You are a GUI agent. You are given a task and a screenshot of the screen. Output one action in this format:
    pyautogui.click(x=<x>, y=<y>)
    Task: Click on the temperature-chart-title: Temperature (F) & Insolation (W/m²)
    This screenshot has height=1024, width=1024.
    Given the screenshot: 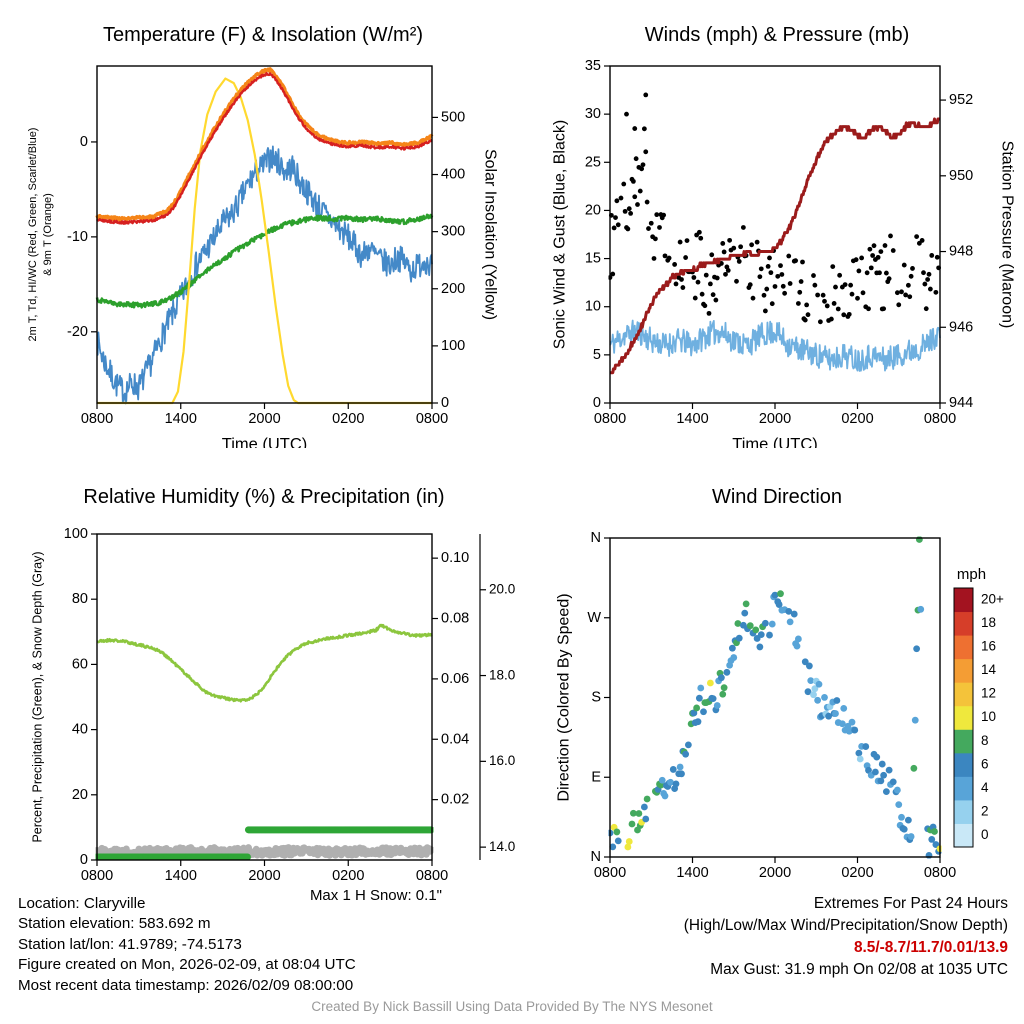 What is the action you would take?
    pyautogui.click(x=263, y=35)
    